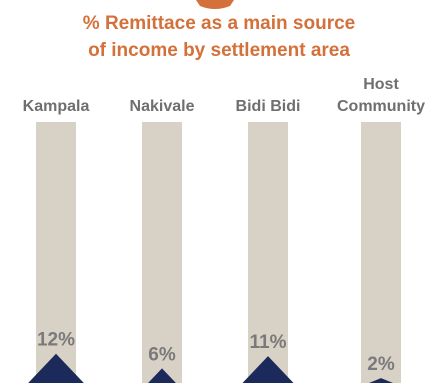  What do you see at coordinates (219, 50) in the screenshot?
I see `chart-title-line-2: of income by settlement area` at bounding box center [219, 50].